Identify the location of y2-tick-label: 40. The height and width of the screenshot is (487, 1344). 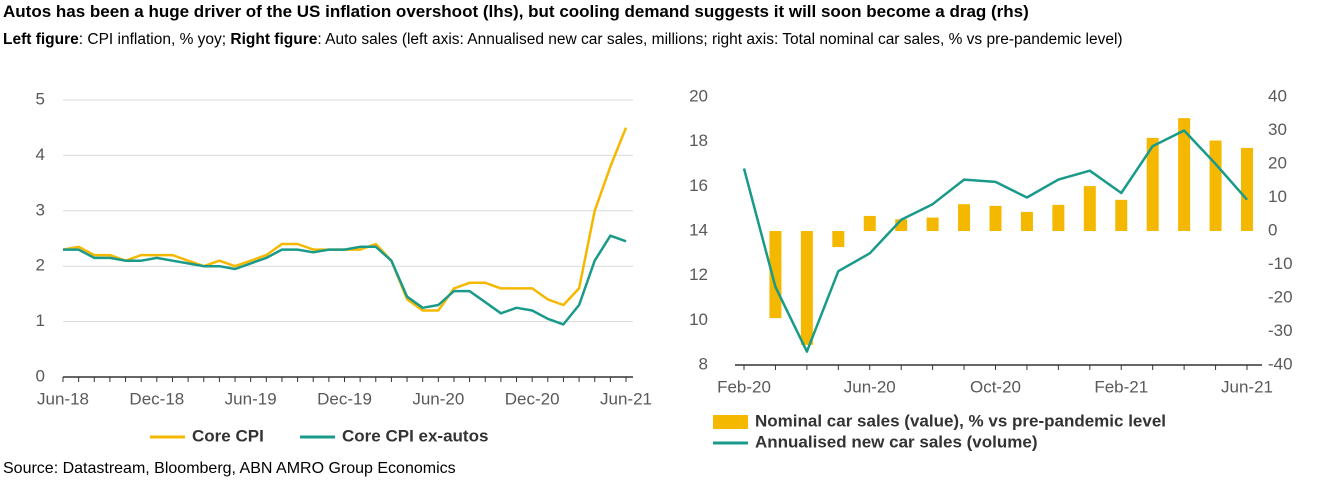
(1277, 95).